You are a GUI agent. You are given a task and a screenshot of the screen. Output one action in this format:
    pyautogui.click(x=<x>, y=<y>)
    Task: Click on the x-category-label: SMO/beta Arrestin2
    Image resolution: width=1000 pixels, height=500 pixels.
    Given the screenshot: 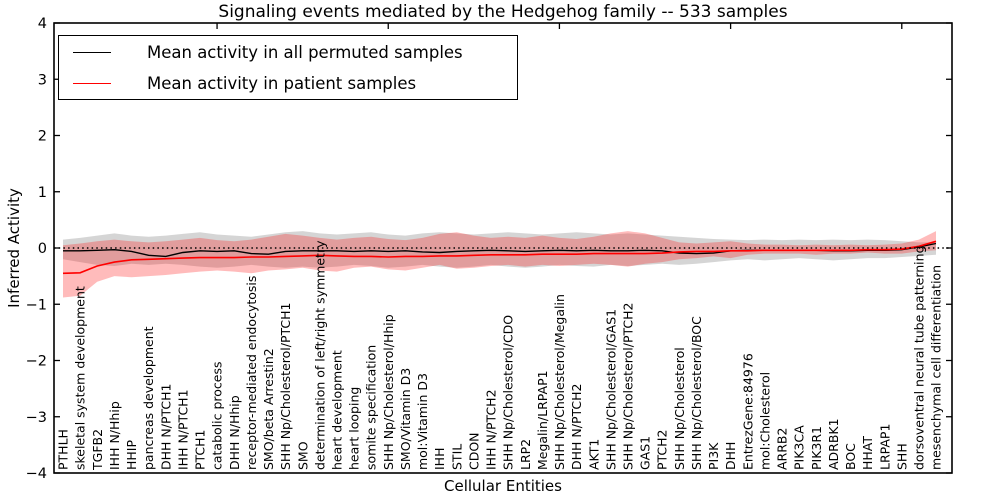 What is the action you would take?
    pyautogui.click(x=268, y=409)
    